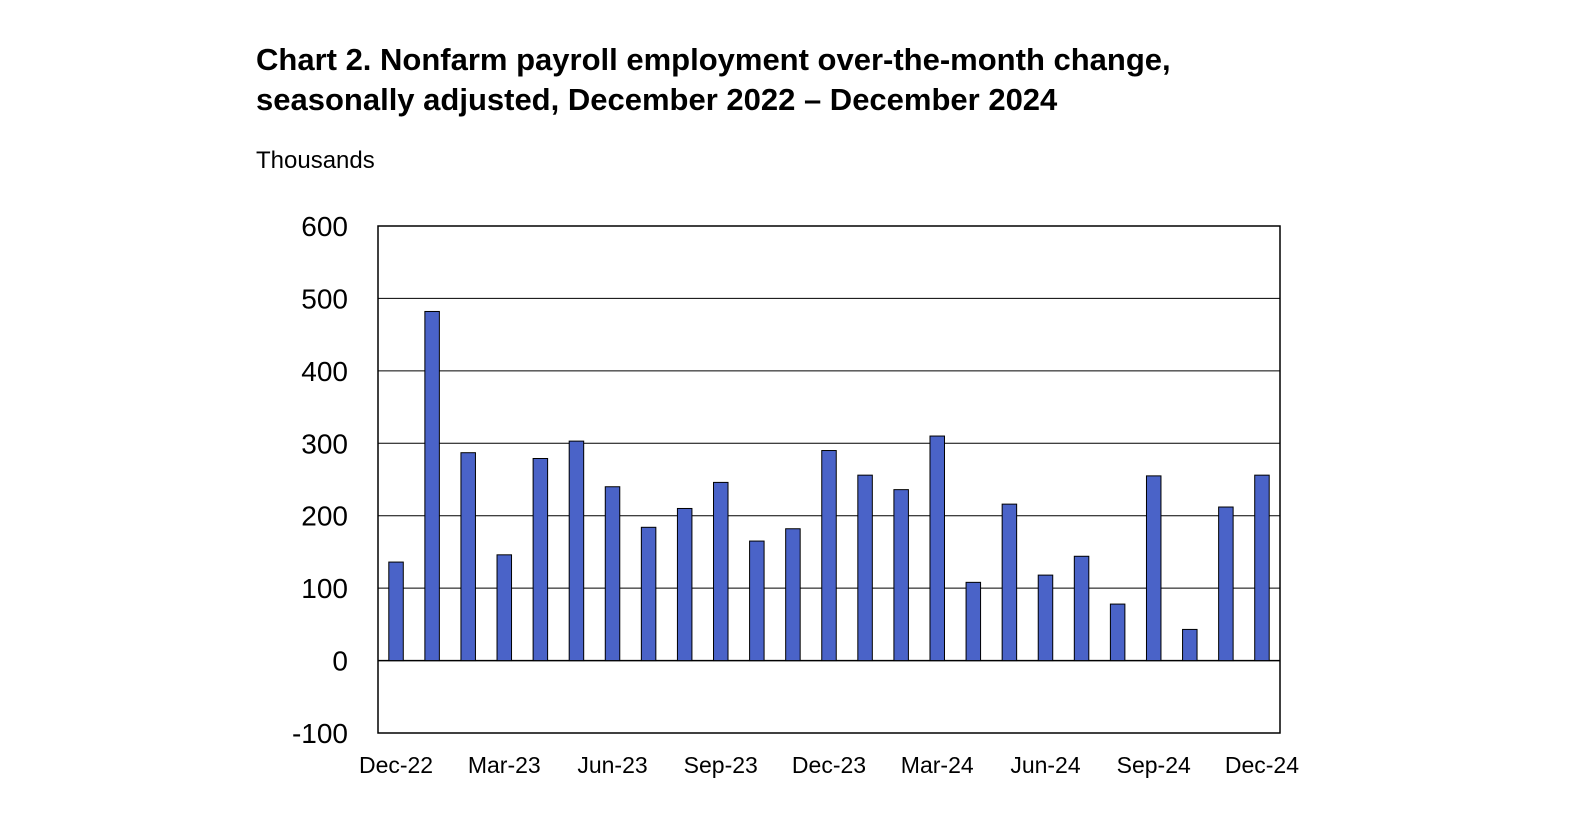 The image size is (1594, 840). What do you see at coordinates (320, 480) in the screenshot?
I see `y-tick-labels: 600 500 400 300 200 100 0 -100` at bounding box center [320, 480].